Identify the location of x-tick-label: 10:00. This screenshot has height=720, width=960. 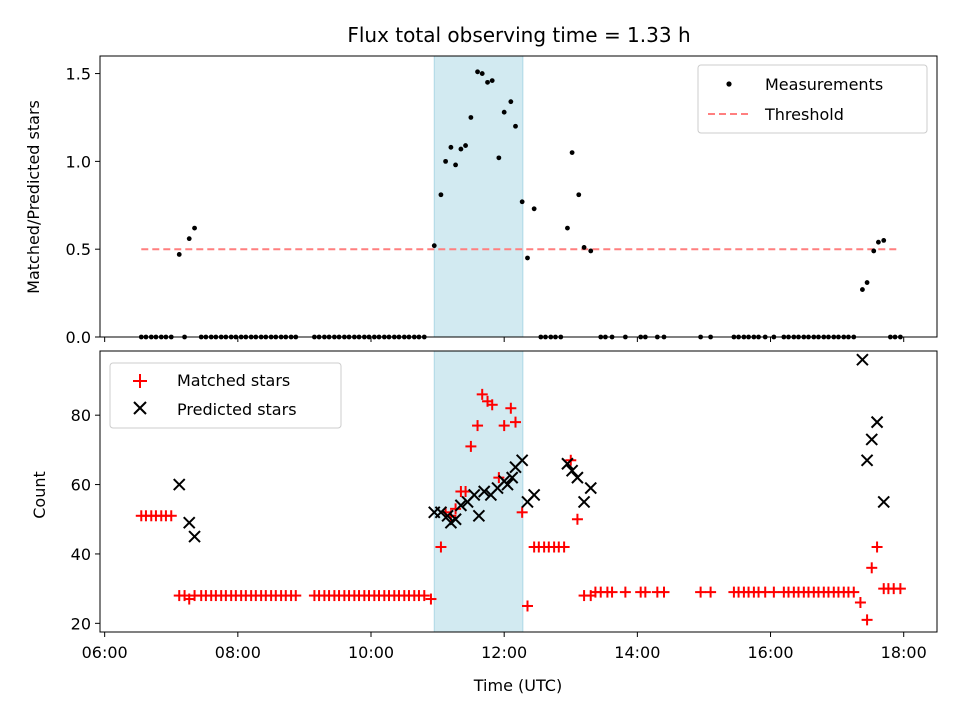
(371, 652).